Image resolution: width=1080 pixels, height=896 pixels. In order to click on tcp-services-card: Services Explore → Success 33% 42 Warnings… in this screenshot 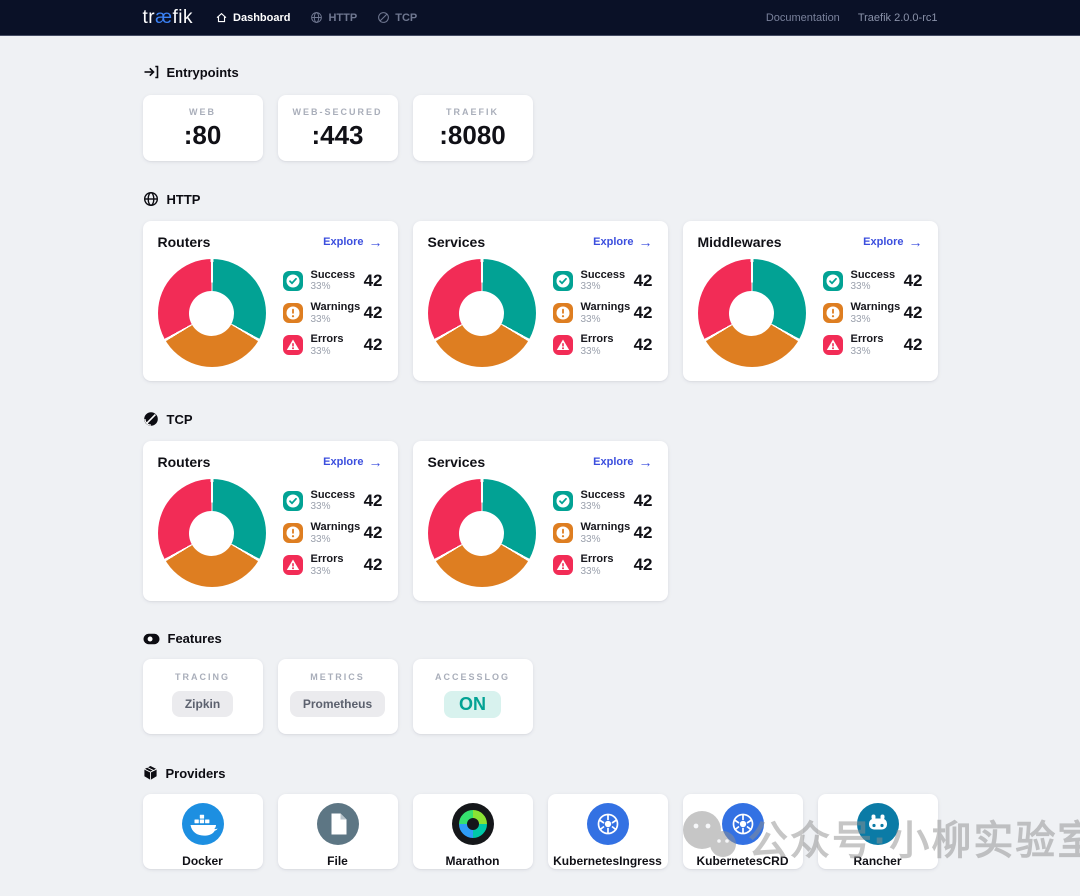, I will do `click(540, 521)`.